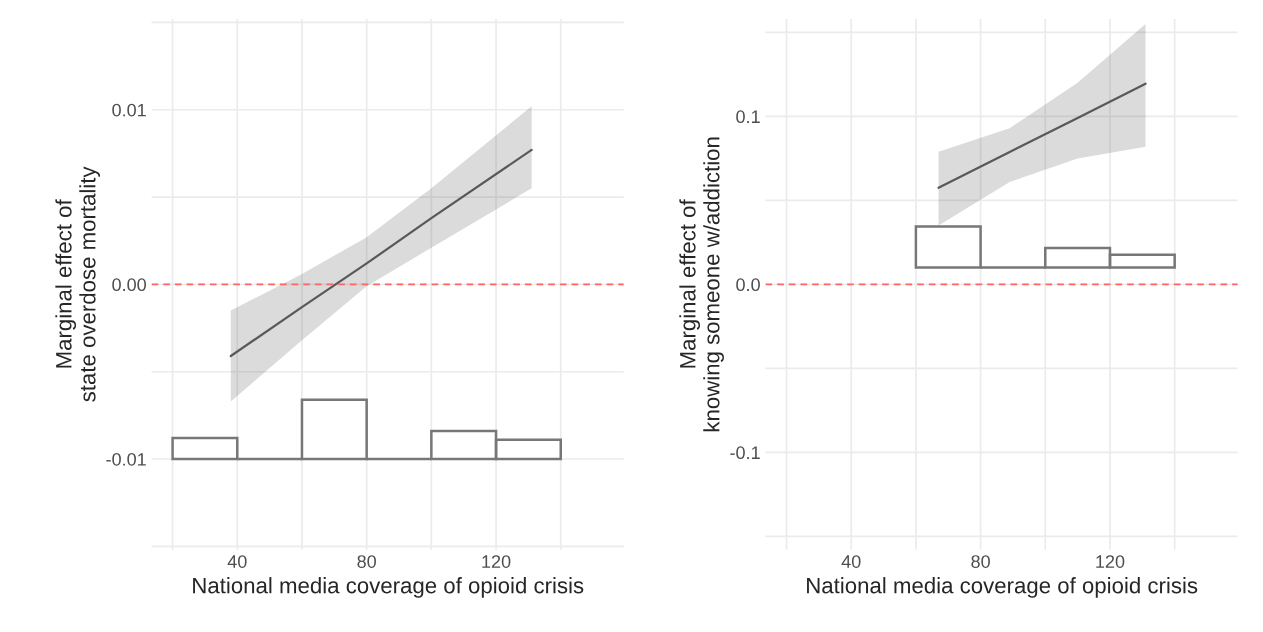 Image resolution: width=1263 pixels, height=632 pixels. Describe the element at coordinates (748, 117) in the screenshot. I see `y-tick-label: 0.1` at that location.